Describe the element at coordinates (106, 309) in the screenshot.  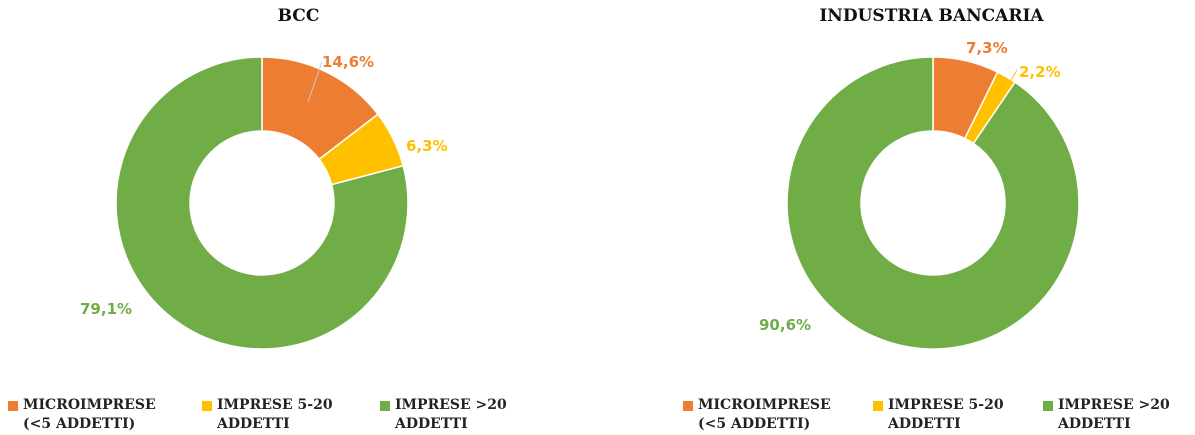
I see `data-label-2: 79,1%` at that location.